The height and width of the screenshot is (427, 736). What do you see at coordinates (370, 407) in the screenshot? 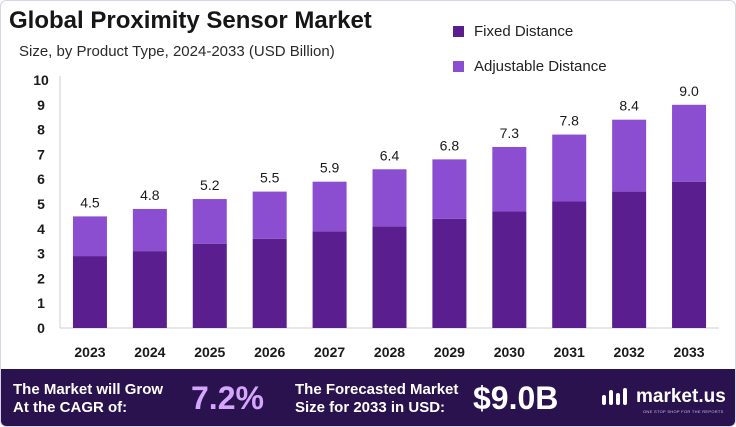
I see `forecast-label-line2: Size for 2033 in USD:` at bounding box center [370, 407].